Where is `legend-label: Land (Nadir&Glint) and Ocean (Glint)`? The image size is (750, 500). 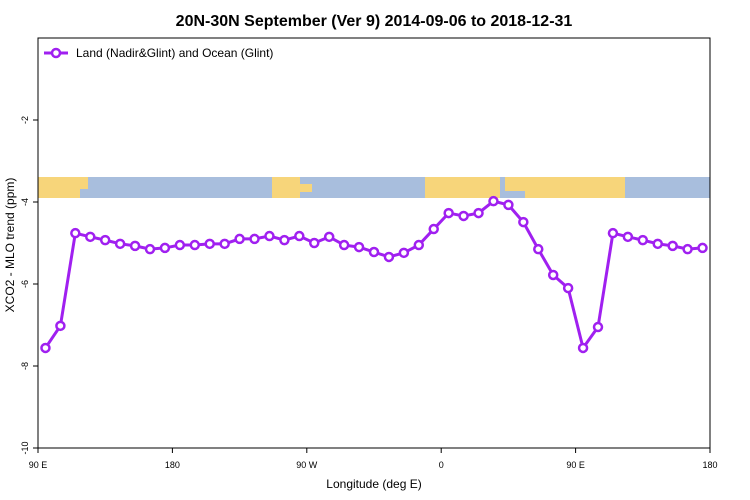
legend-label: Land (Nadir&Glint) and Ocean (Glint) is located at coordinates (174, 53).